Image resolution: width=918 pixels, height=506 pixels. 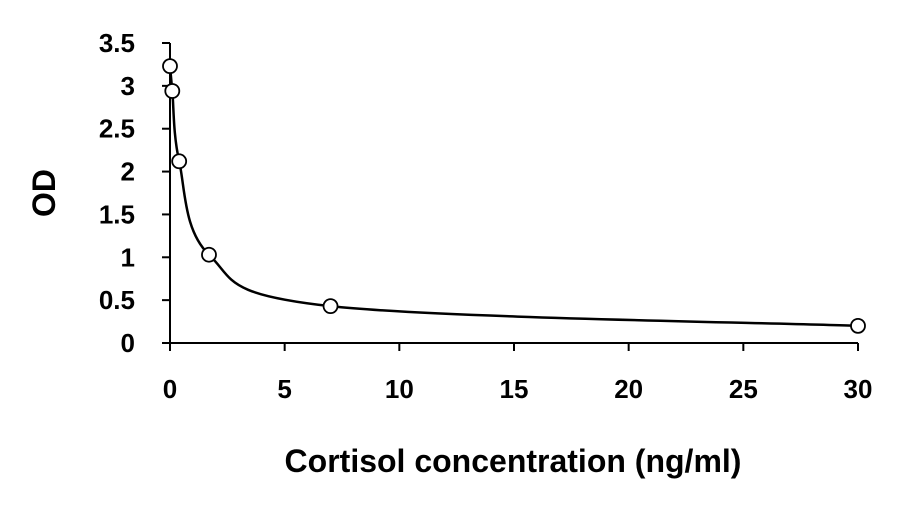 I want to click on x-axis-title: Cortisol concentration (ng/ml), so click(x=513, y=461).